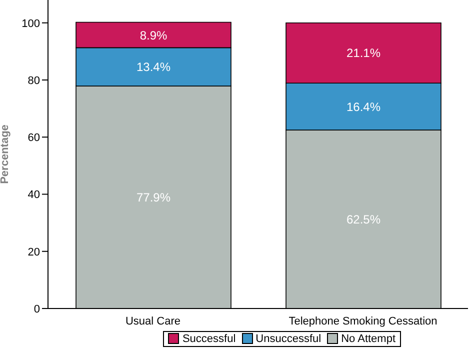 This screenshot has height=349, width=474. Describe the element at coordinates (154, 35) in the screenshot. I see `data-label: 8.9%` at that location.